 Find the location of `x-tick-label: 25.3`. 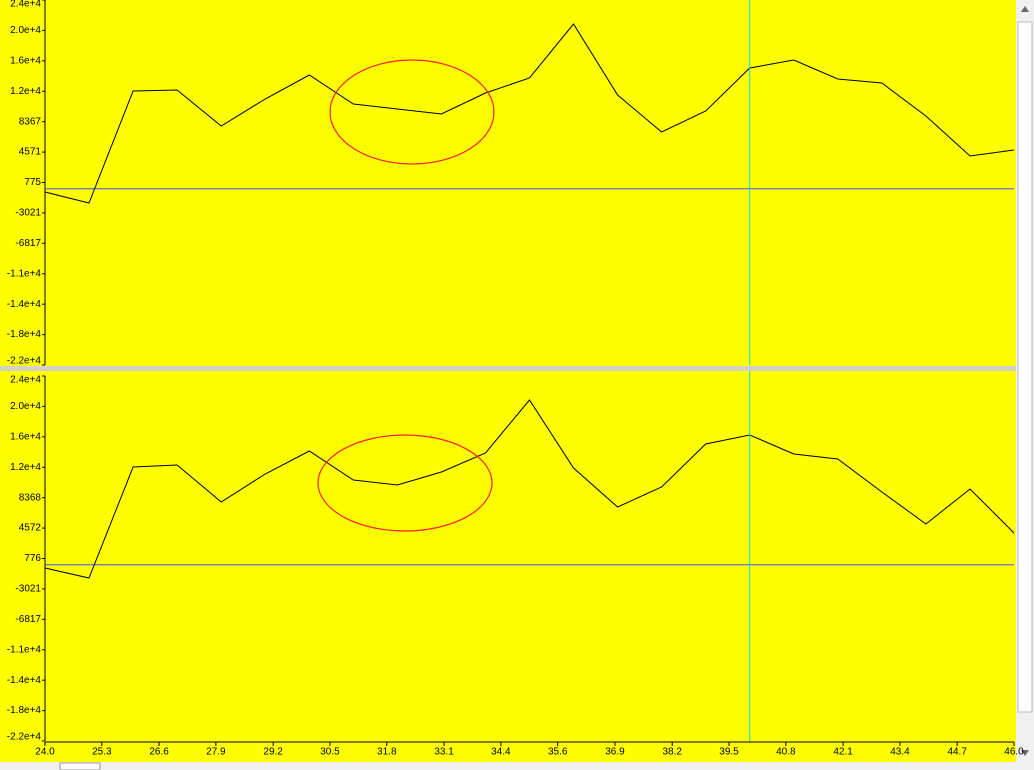

x-tick-label: 25.3 is located at coordinates (102, 752).